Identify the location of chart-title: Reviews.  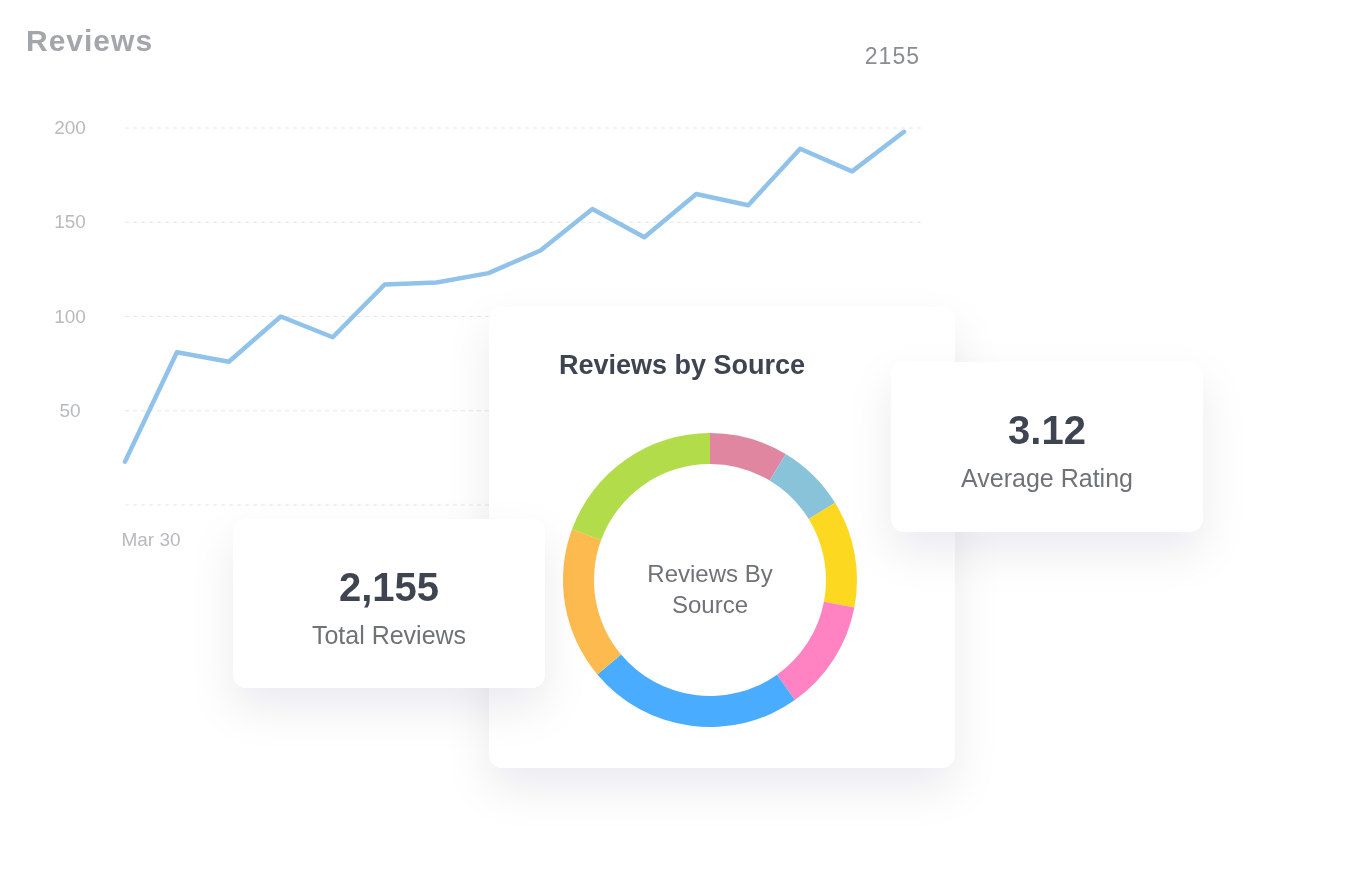
(90, 40).